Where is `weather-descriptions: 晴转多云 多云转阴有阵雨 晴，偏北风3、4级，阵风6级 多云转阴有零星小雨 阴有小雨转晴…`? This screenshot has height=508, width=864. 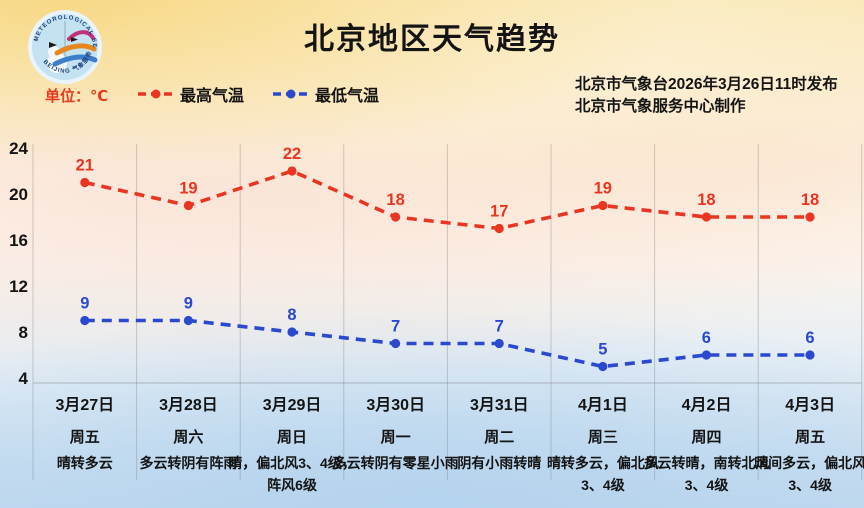 weather-descriptions: 晴转多云 多云转阴有阵雨 晴，偏北风3、4级，阵风6级 多云转阴有零星小雨 阴有小雨转晴… is located at coordinates (448, 474).